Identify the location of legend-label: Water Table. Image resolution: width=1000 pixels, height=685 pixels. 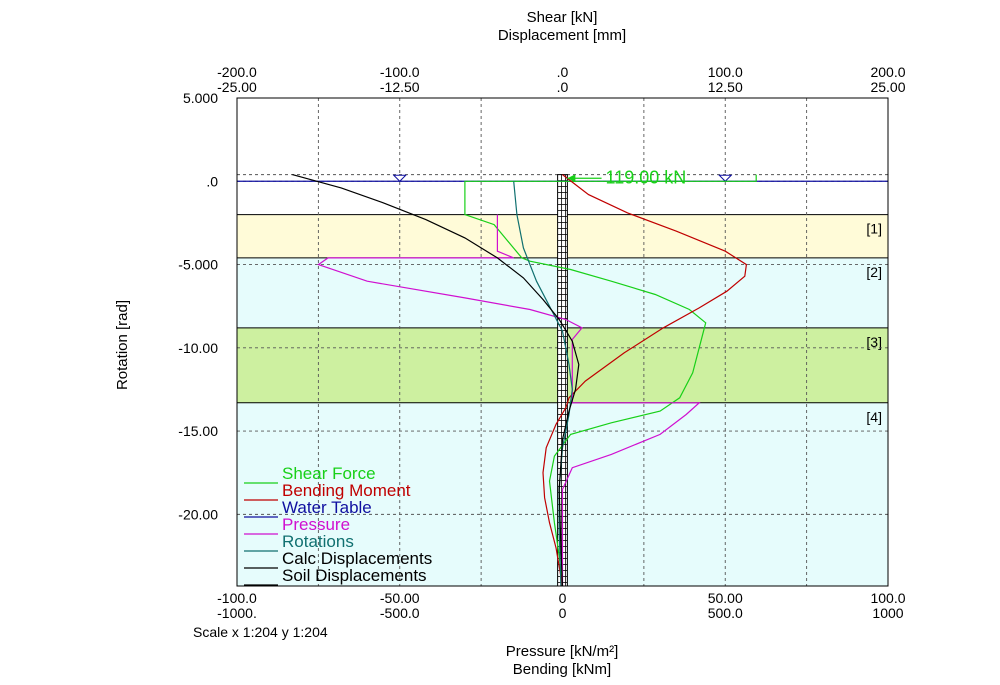
(327, 507).